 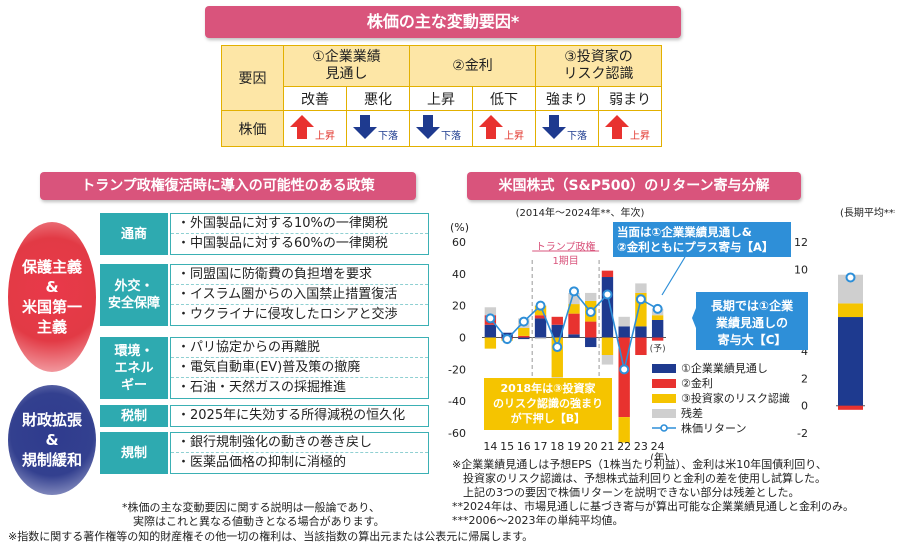 What do you see at coordinates (134, 286) in the screenshot?
I see `policy-category-label: 外交・` at bounding box center [134, 286].